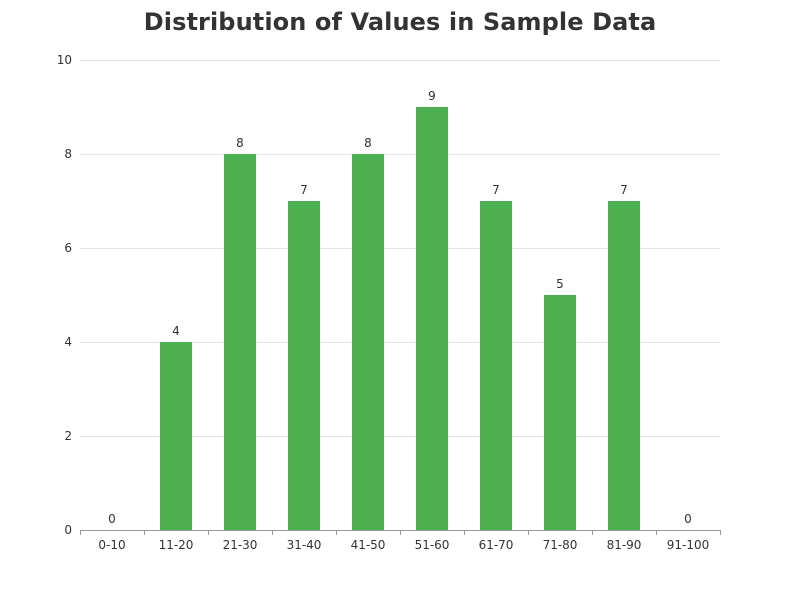 Image resolution: width=800 pixels, height=600 pixels. Describe the element at coordinates (368, 545) in the screenshot. I see `x-tick-label: 41-50` at that location.